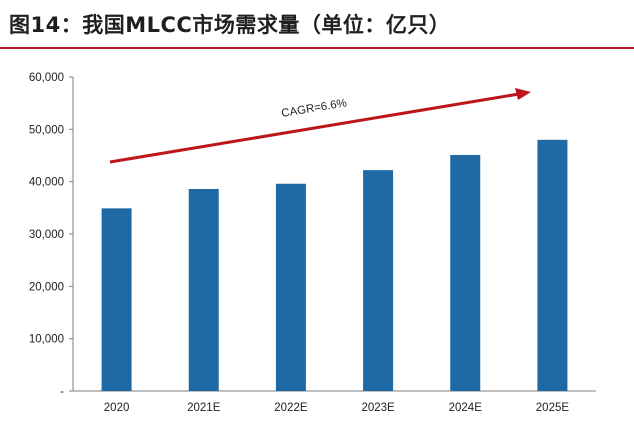  What do you see at coordinates (465, 272) in the screenshot?
I see `bar-2024E` at bounding box center [465, 272].